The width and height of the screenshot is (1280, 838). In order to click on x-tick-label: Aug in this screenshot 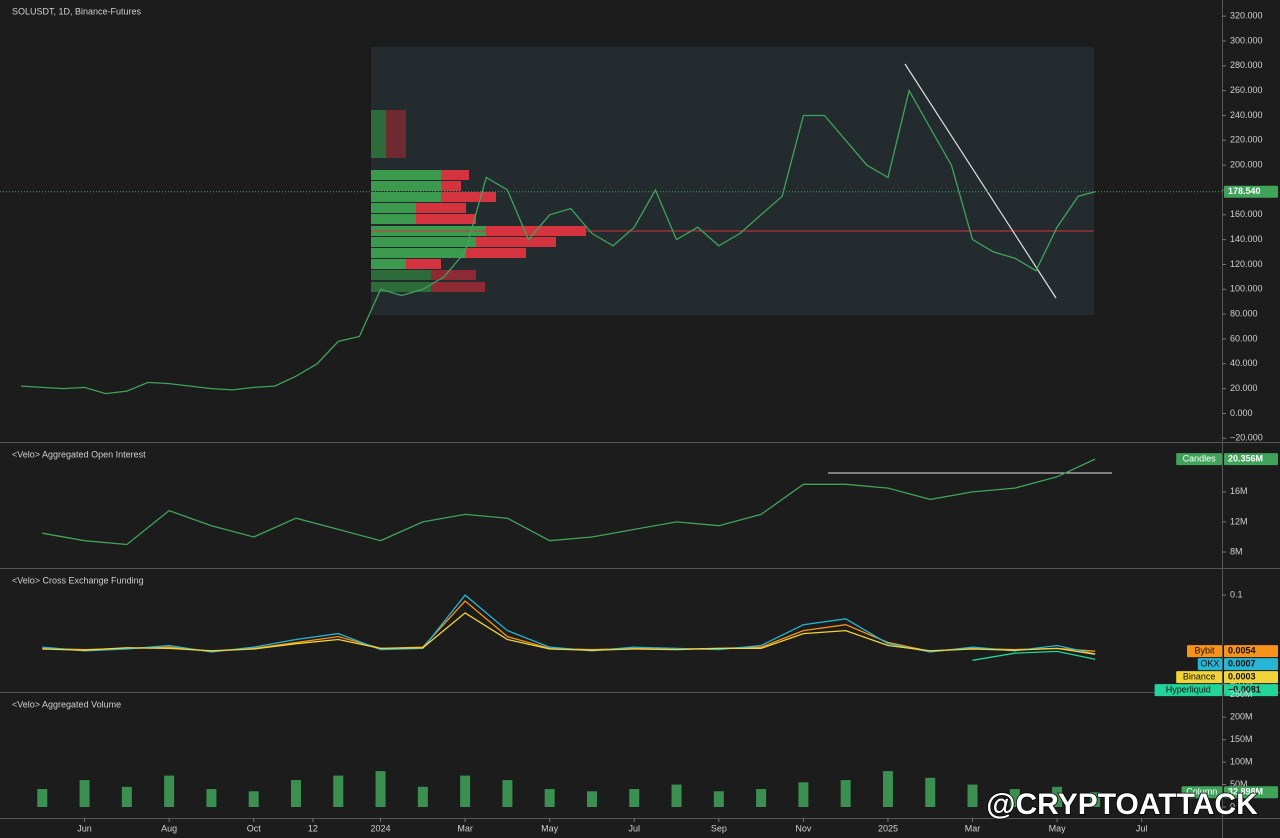, I will do `click(169, 828)`.